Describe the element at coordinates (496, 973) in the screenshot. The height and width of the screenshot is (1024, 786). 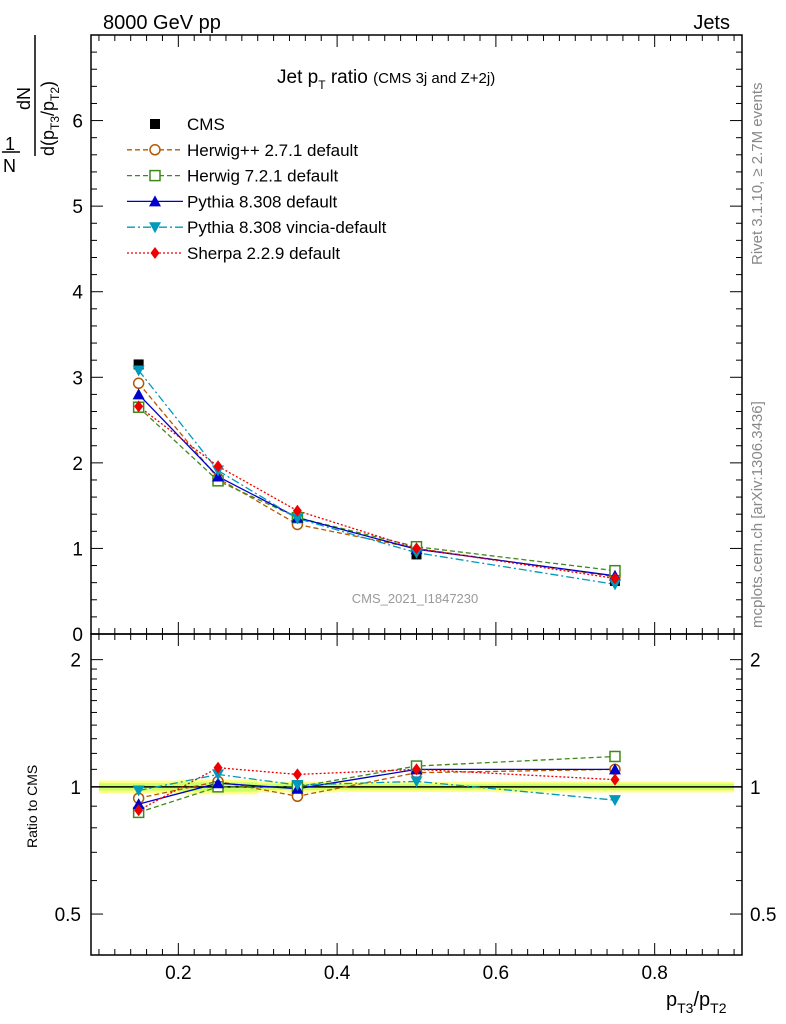
I see `ratio-xtick-label: 0.6` at that location.